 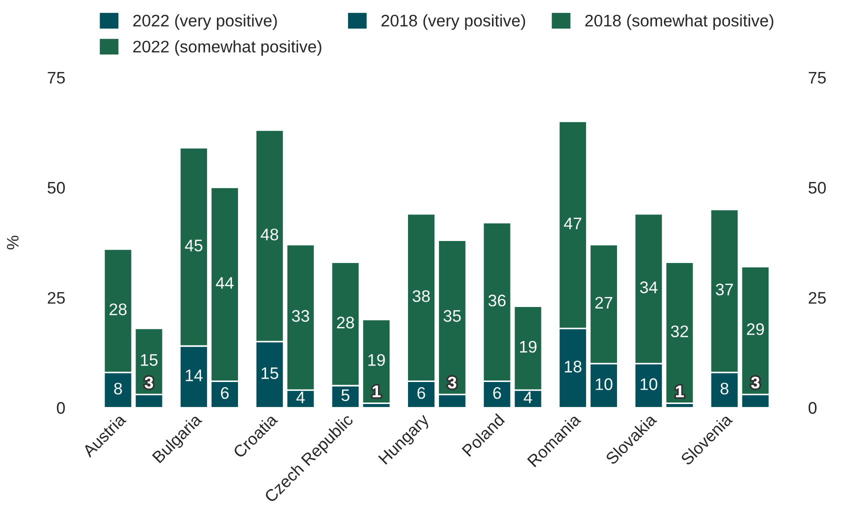 What do you see at coordinates (812, 408) in the screenshot?
I see `y2-tick-label: 0` at bounding box center [812, 408].